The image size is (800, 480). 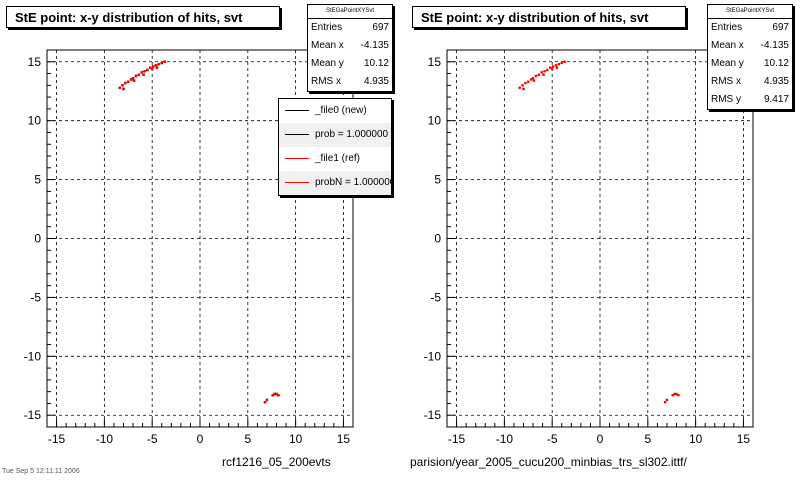 What do you see at coordinates (37, 180) in the screenshot?
I see `y-tick-label: 5` at bounding box center [37, 180].